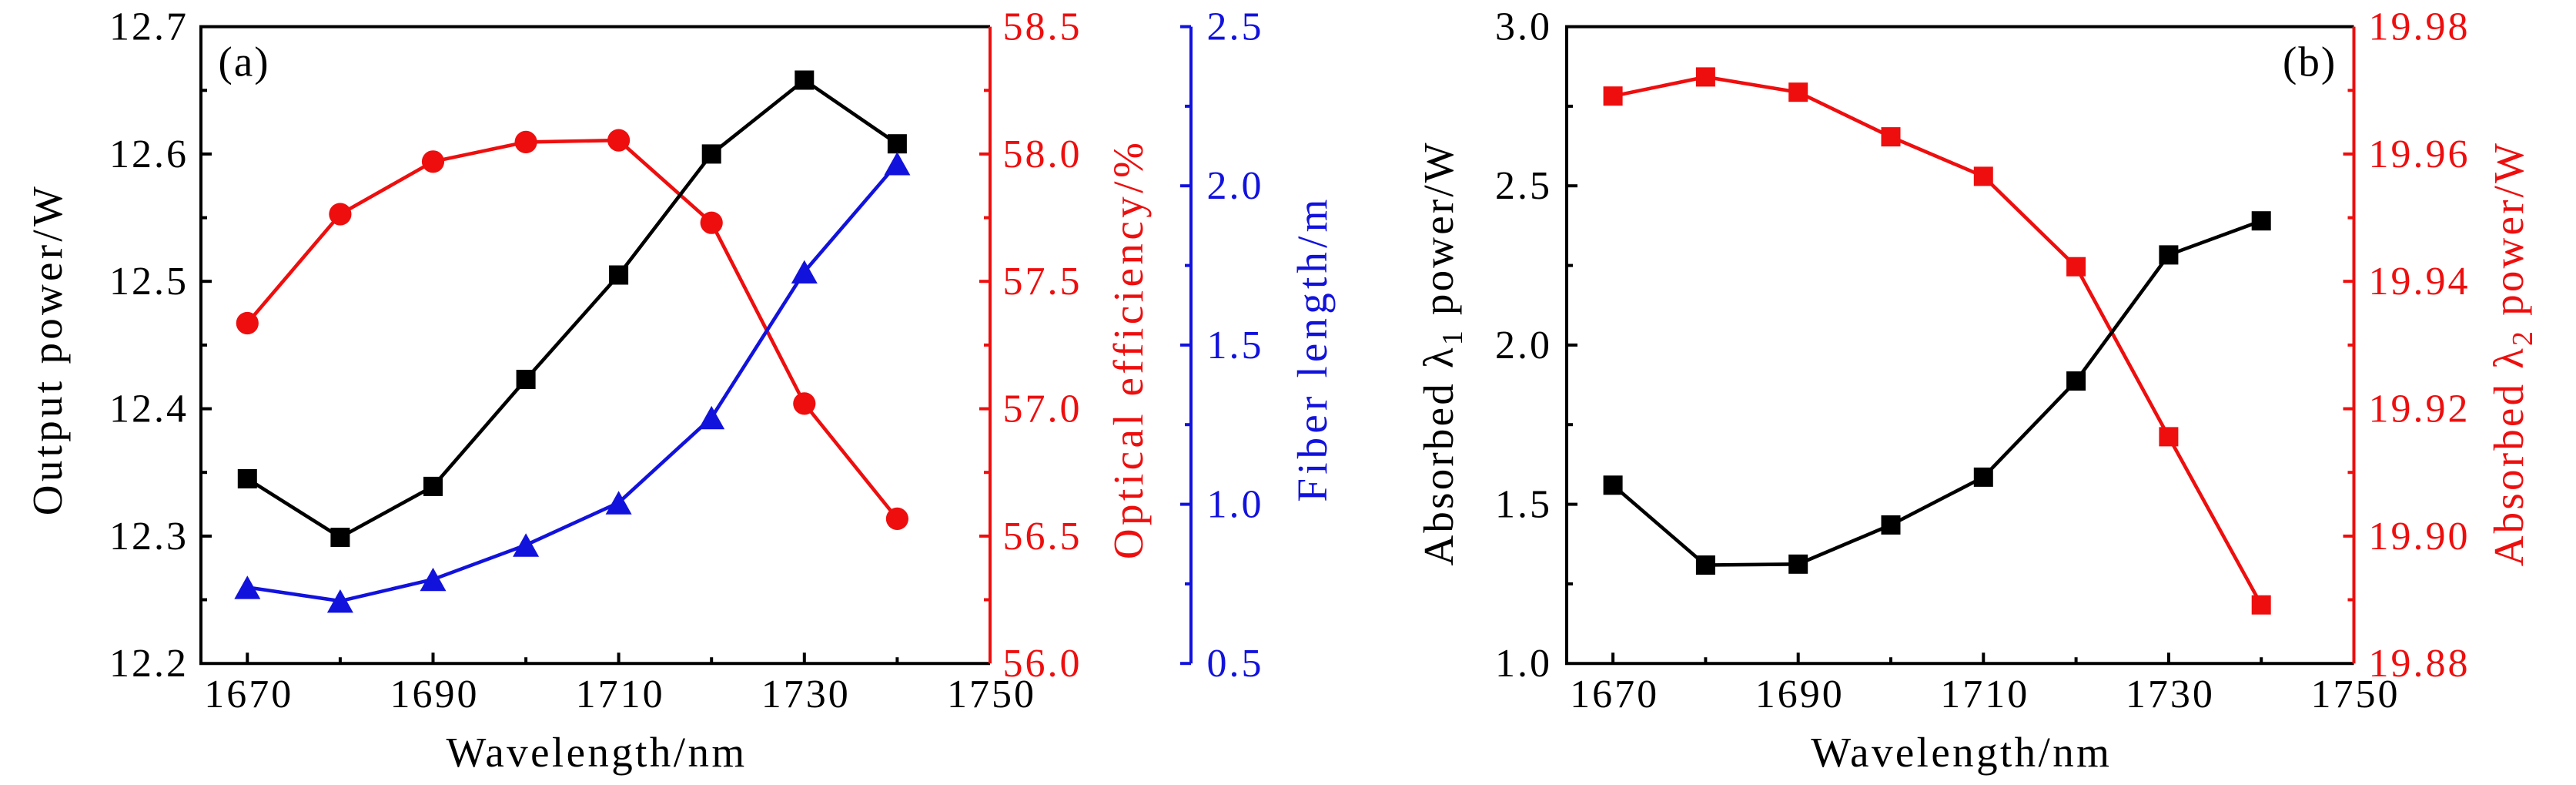 The height and width of the screenshot is (785, 2576). I want to click on svg-text: 19.98, so click(2420, 27).